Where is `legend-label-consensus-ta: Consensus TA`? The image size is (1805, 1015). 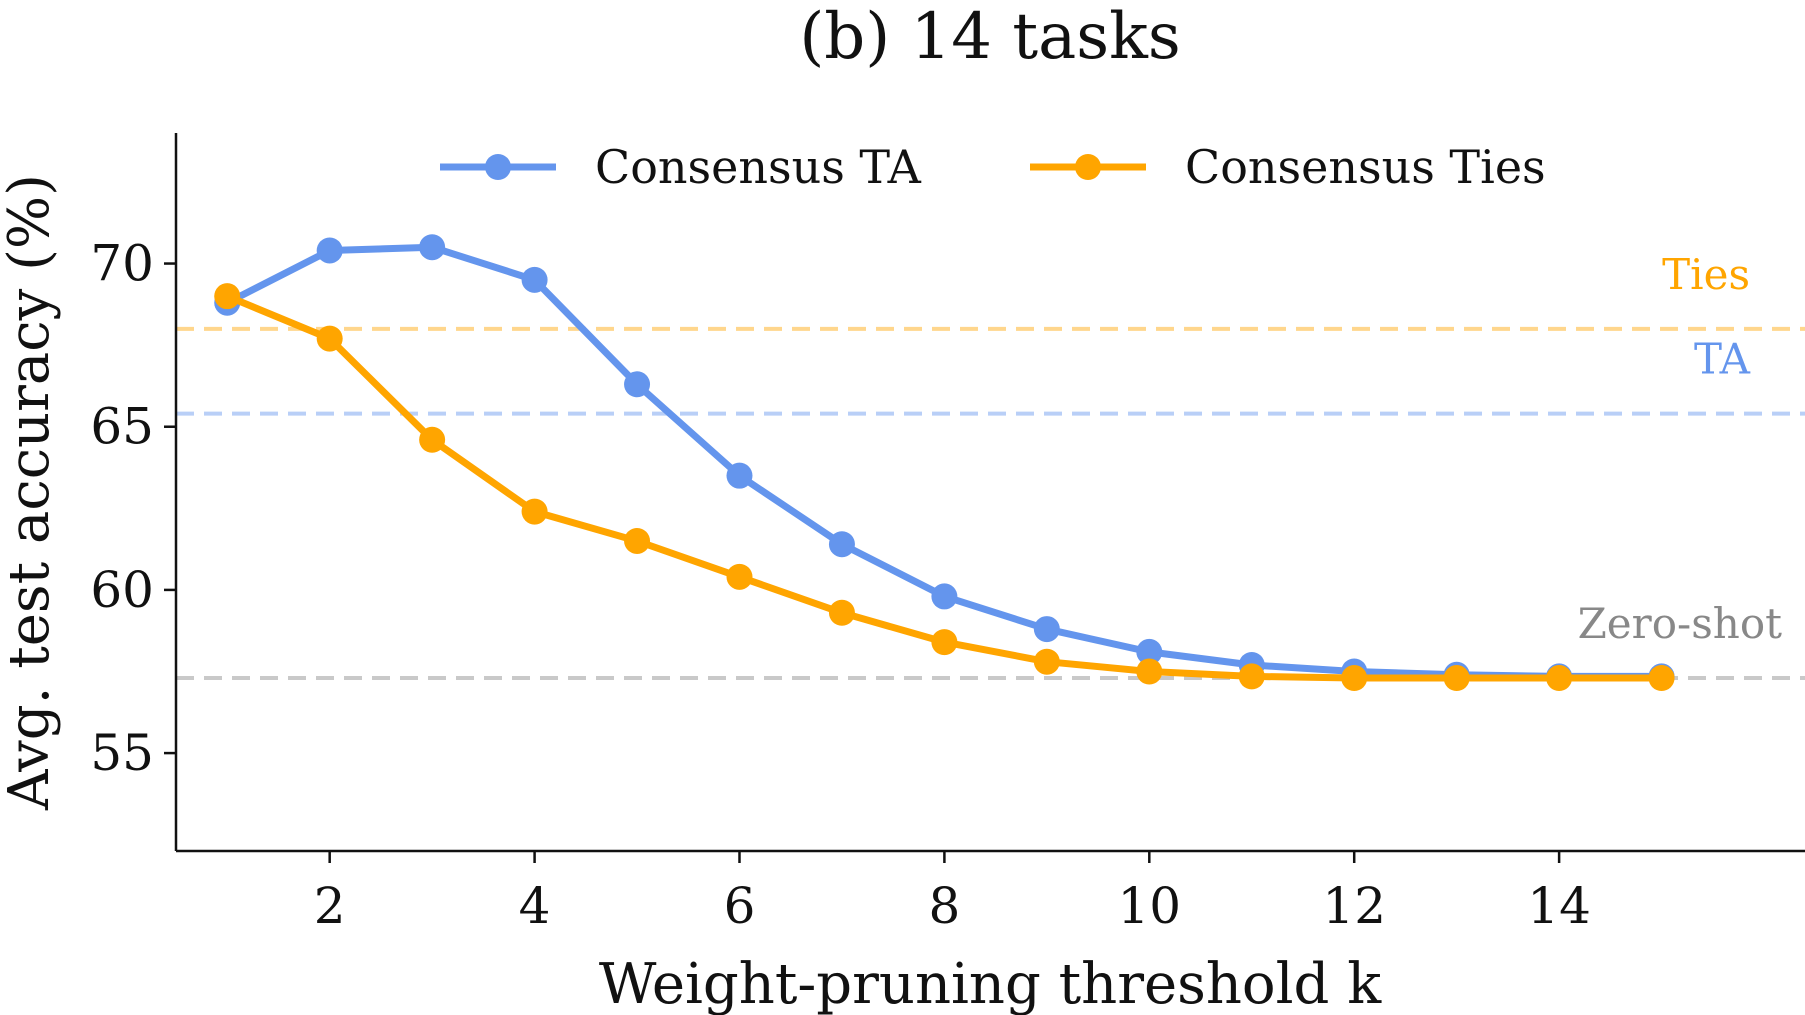 legend-label-consensus-ta: Consensus TA is located at coordinates (758, 167).